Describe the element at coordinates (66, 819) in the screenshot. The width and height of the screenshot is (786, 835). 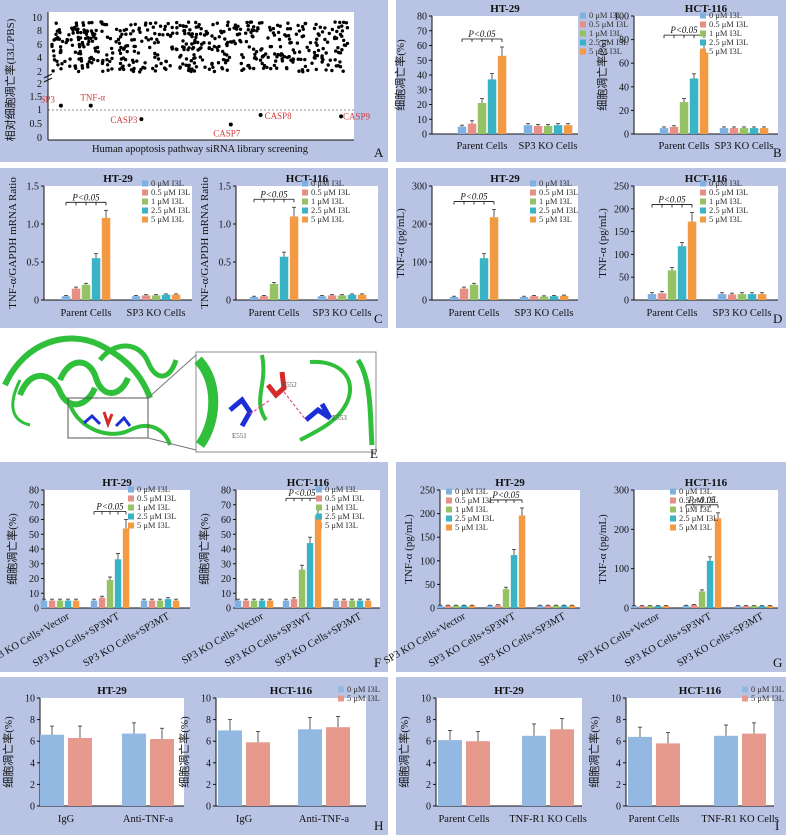
I see `x-category-label: IgG` at that location.